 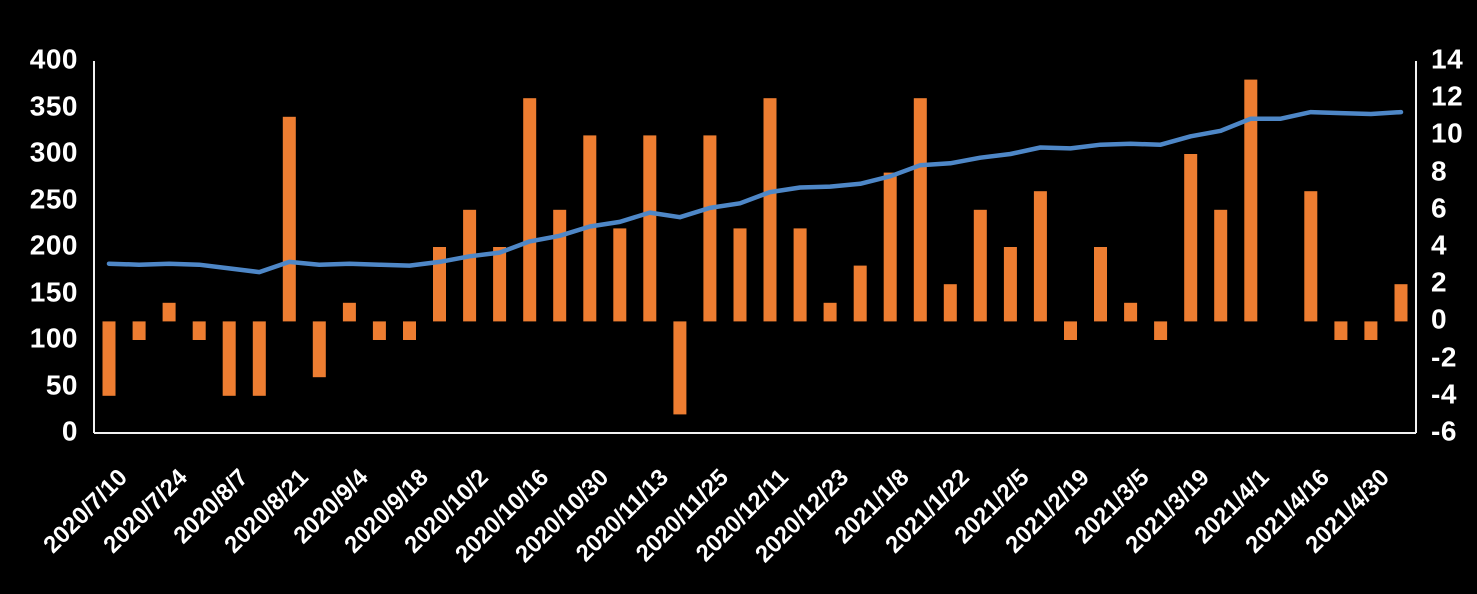 I want to click on right-axis-tick-label: -2, so click(x=1444, y=357).